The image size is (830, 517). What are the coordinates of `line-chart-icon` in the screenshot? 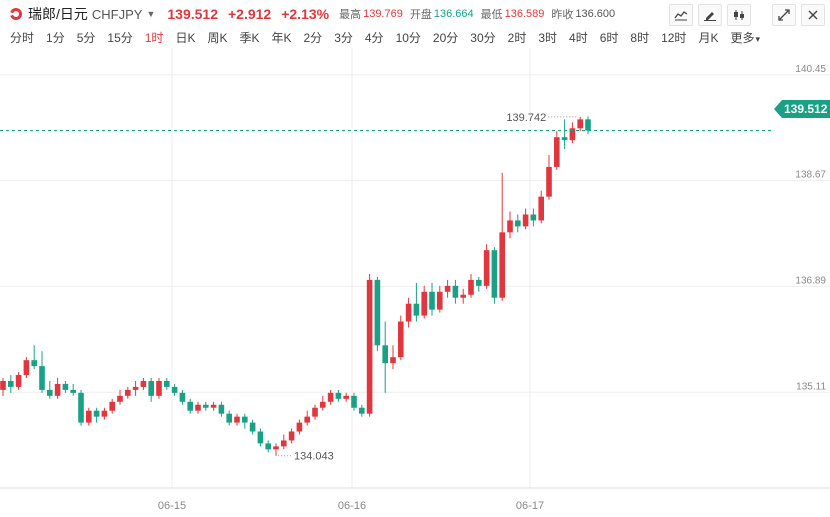 It's located at (681, 15).